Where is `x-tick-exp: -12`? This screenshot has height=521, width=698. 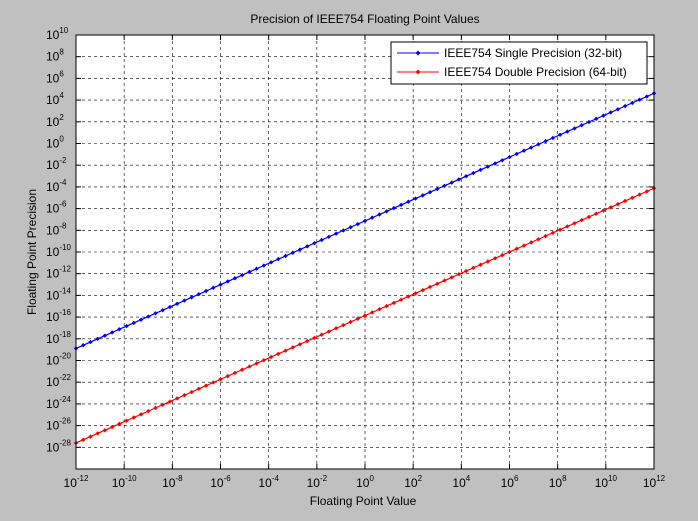
x-tick-exp: -12 is located at coordinates (83, 478).